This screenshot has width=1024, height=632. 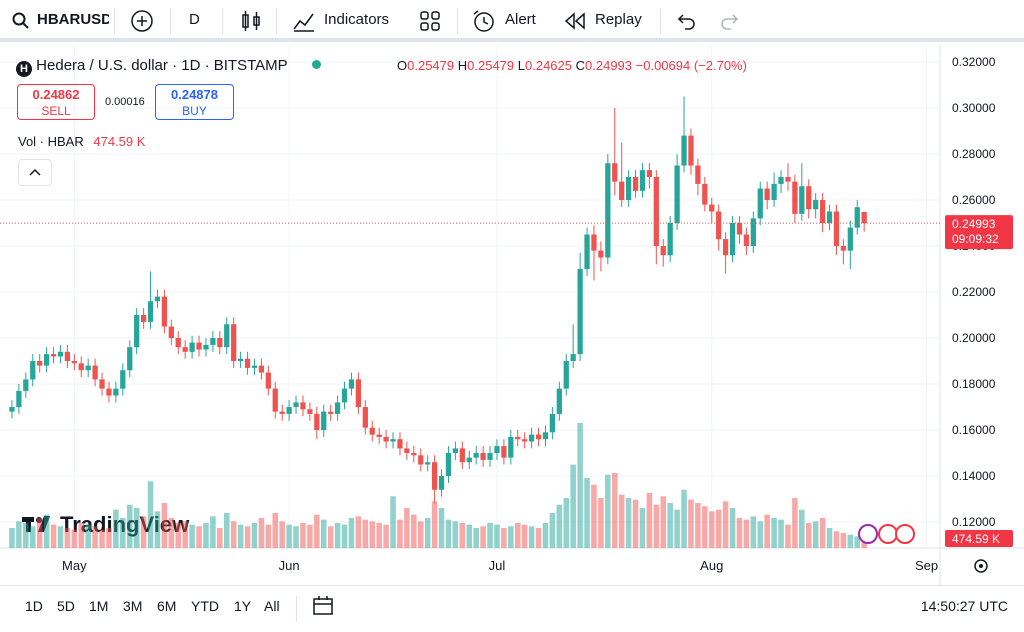 What do you see at coordinates (730, 21) in the screenshot?
I see `redo` at bounding box center [730, 21].